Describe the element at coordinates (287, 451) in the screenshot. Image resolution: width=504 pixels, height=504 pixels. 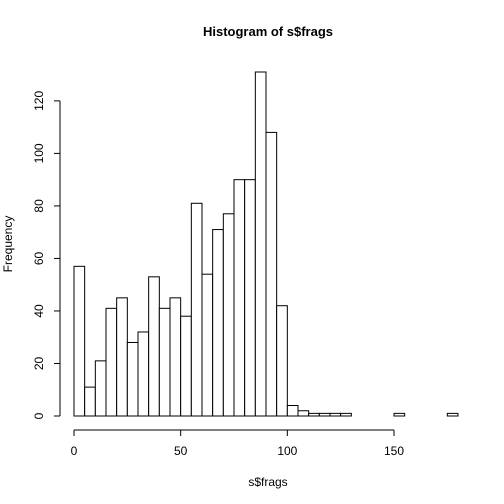
I see `x-tick-label: 100` at that location.